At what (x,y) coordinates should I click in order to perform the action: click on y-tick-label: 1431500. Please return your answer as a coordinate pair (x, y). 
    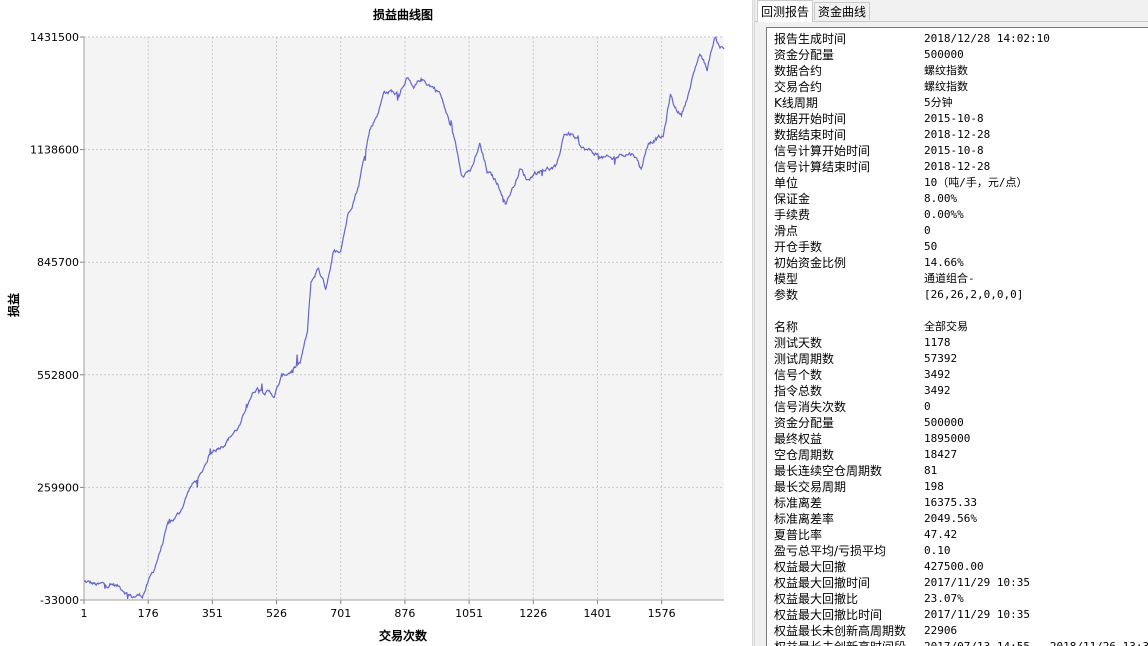
    Looking at the image, I should click on (54, 37).